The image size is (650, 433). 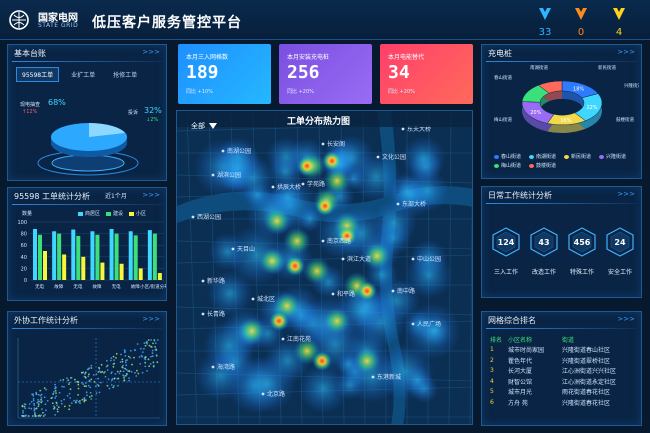 I want to click on daily-item: 124 三入工作, so click(x=506, y=251).